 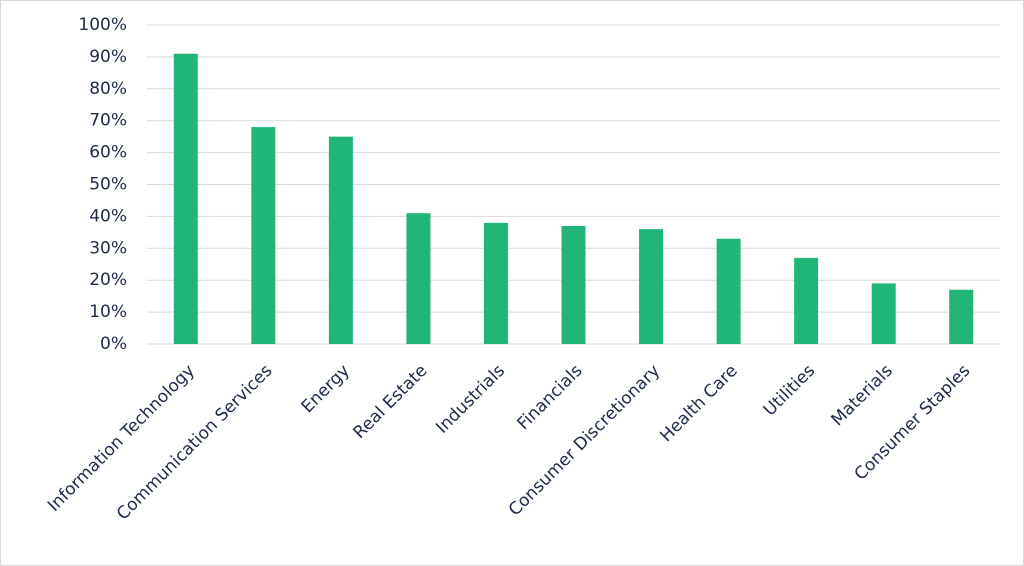 I want to click on y-tick-label: 40%, so click(x=108, y=216).